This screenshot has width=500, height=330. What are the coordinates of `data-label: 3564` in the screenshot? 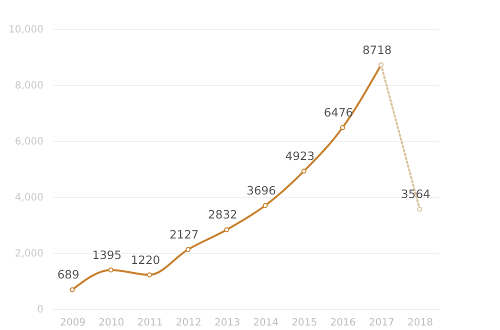 It's located at (415, 194).